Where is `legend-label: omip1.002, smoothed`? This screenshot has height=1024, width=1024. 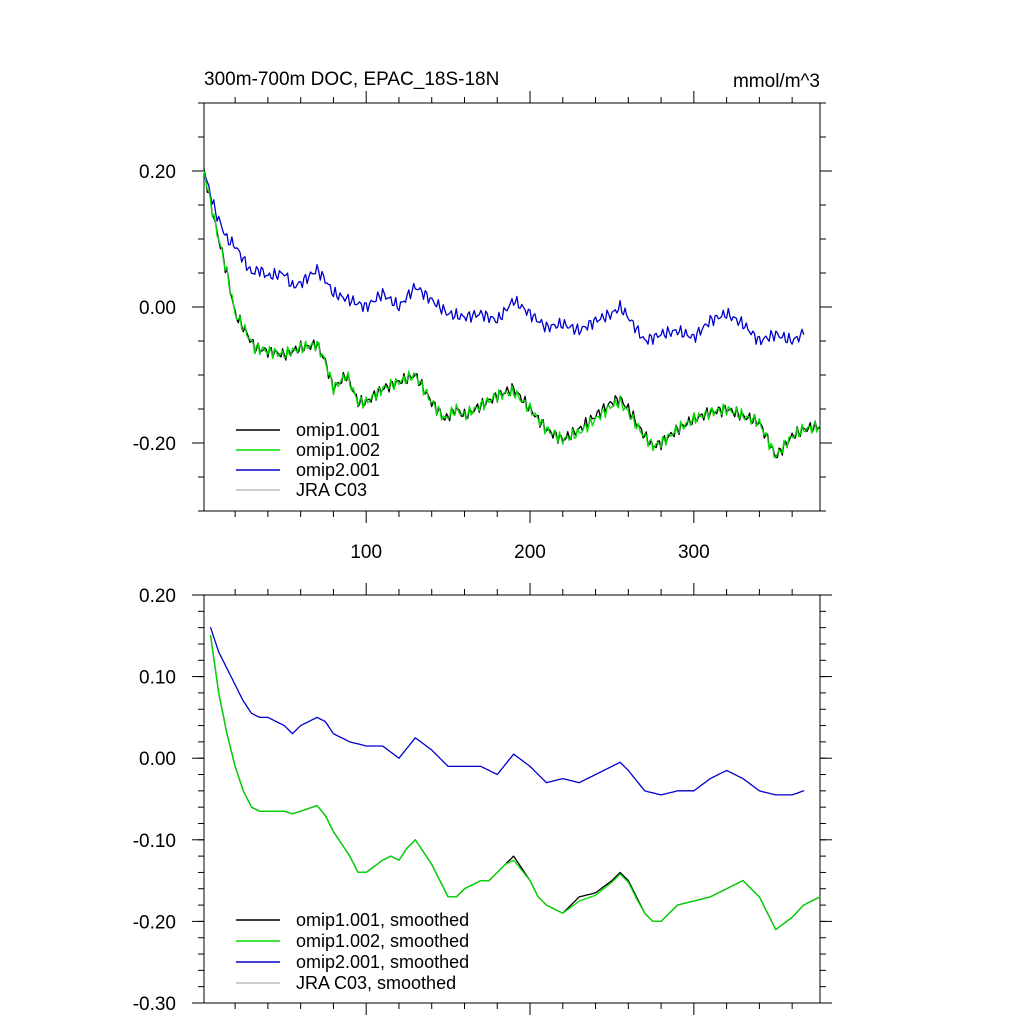
legend-label: omip1.002, smoothed is located at coordinates (382, 941).